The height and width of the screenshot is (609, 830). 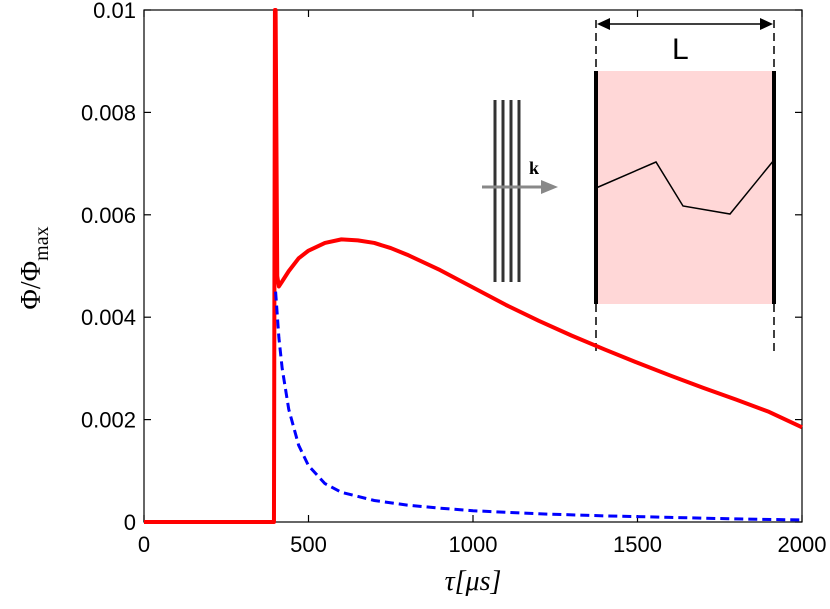 What do you see at coordinates (766, 24) in the screenshot?
I see `inset-length-arrowhead-right` at bounding box center [766, 24].